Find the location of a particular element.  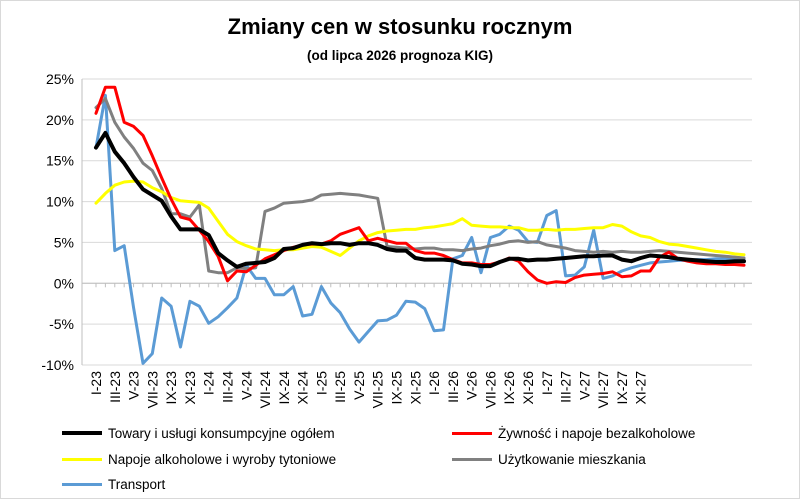

x-tick-label: I-27 is located at coordinates (547, 383).